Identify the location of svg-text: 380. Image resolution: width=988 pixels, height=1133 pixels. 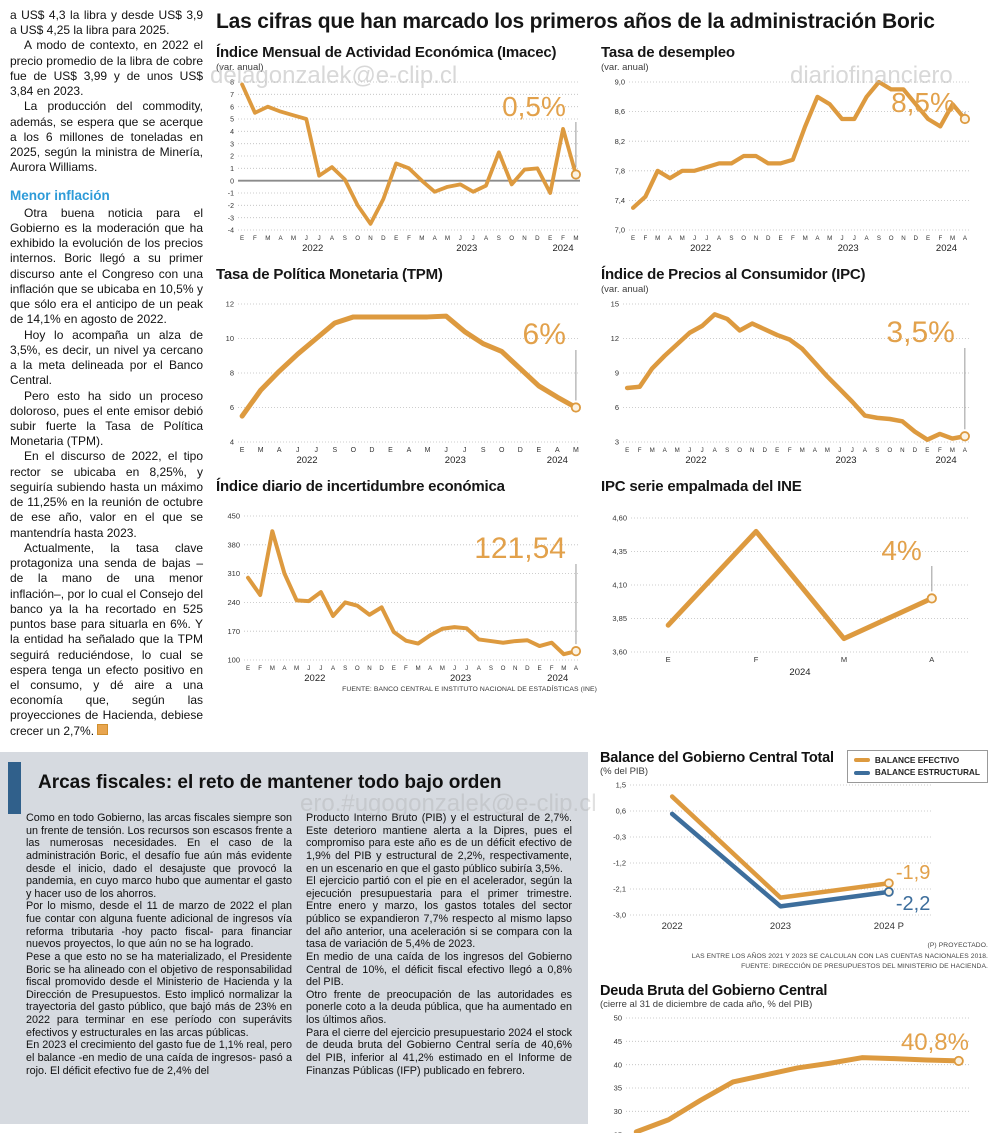
(233, 544).